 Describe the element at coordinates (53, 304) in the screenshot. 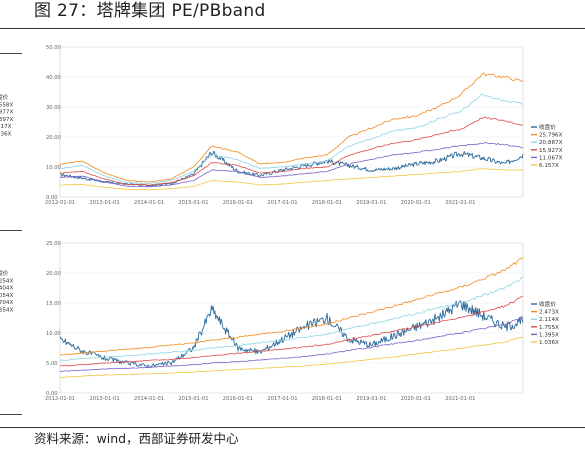

I see `y-tick-label: 15.00` at that location.